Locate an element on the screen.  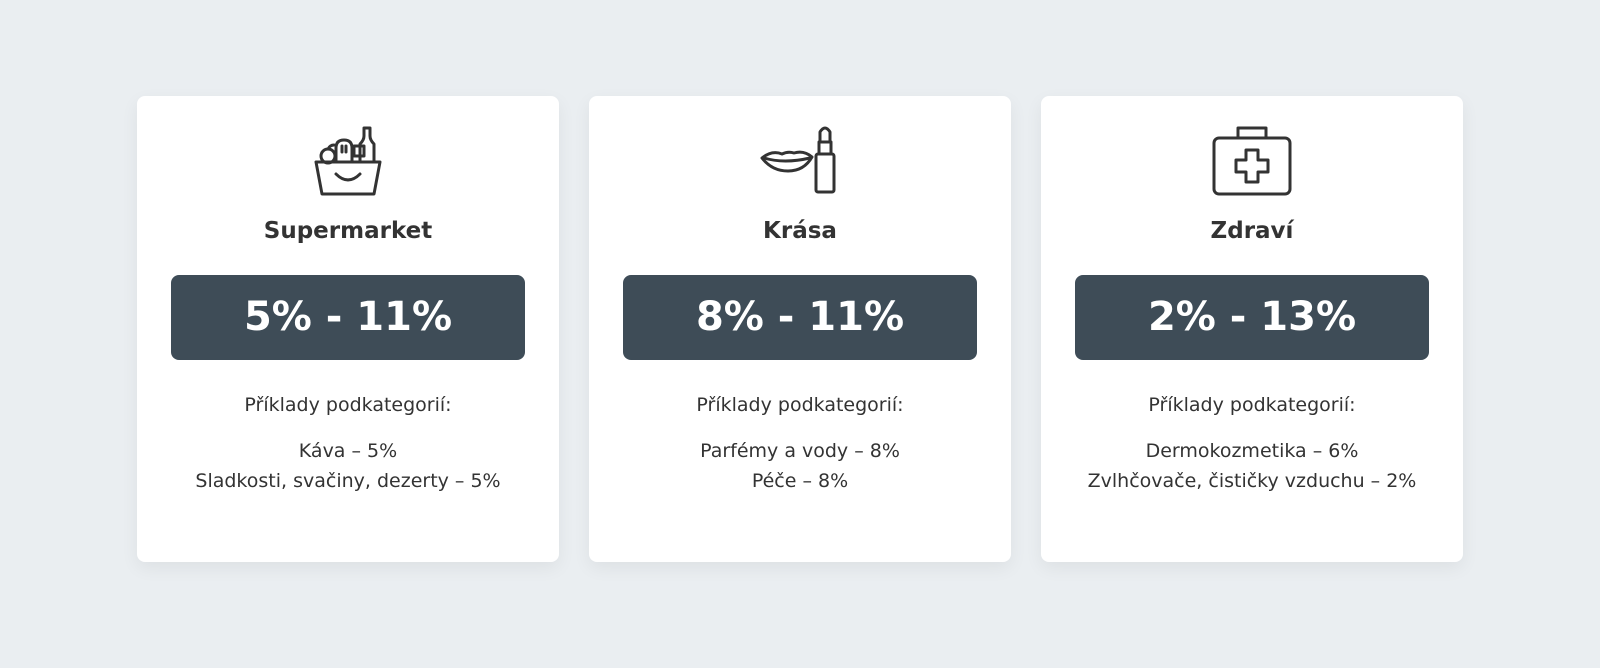
card-title: Zdraví is located at coordinates (1252, 231).